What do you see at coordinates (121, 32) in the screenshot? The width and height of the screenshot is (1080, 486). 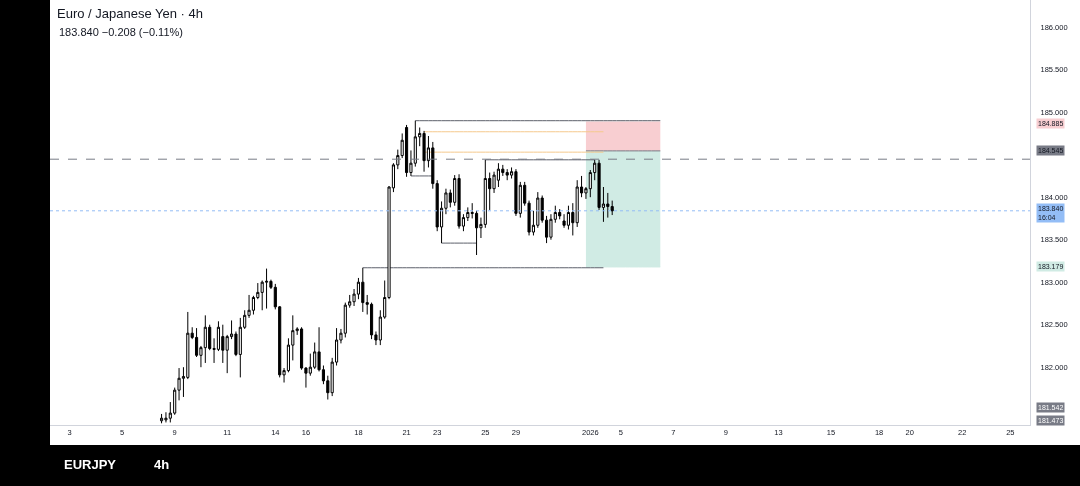 I see `text: 183.840 −0.208 (−0.11%)` at bounding box center [121, 32].